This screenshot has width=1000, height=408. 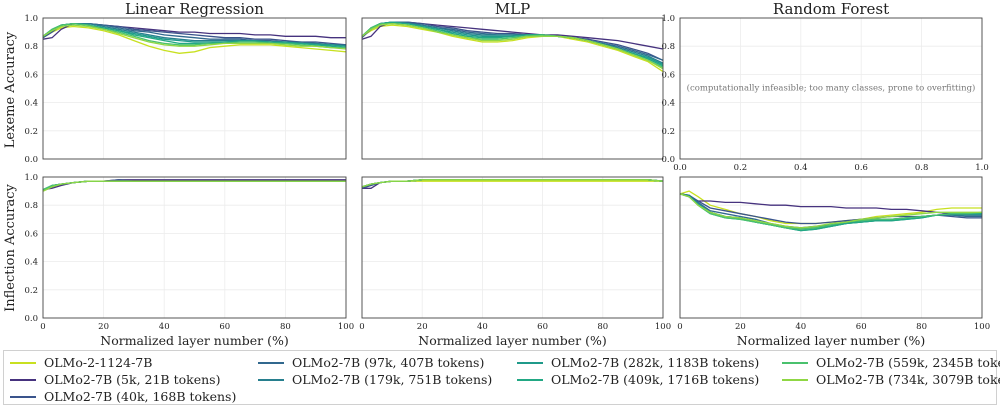 I want to click on legend-item: OLMo2-7B (734k, 3079B tokens), so click(x=891, y=379).